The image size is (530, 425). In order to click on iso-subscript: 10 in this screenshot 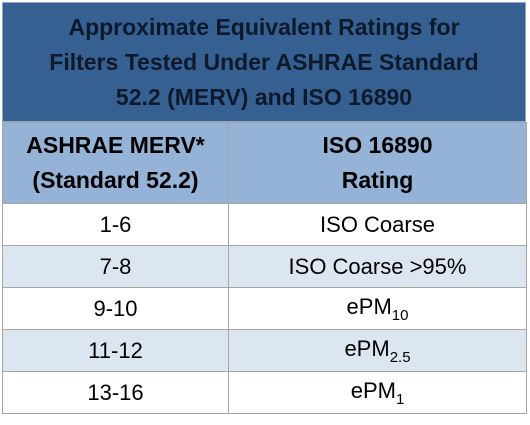, I will do `click(400, 315)`.